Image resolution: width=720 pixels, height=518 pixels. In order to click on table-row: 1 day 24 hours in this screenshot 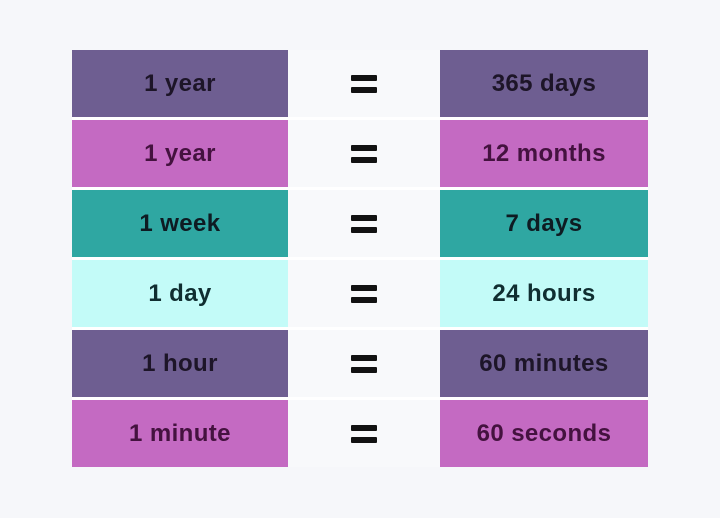, I will do `click(360, 293)`.